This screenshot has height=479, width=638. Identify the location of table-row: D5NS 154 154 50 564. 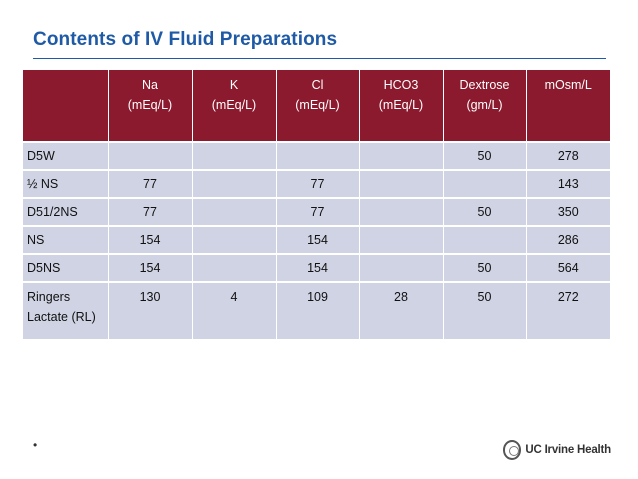
(316, 268).